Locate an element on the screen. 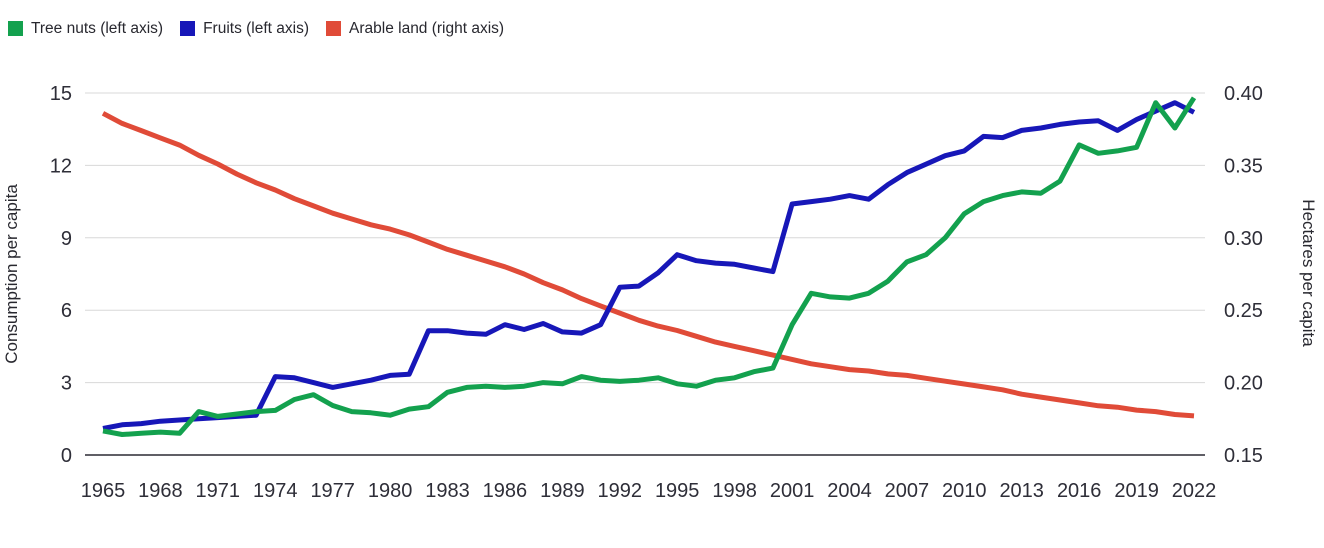 The image size is (1324, 548). left-axis-tick-label: 9 is located at coordinates (66, 239).